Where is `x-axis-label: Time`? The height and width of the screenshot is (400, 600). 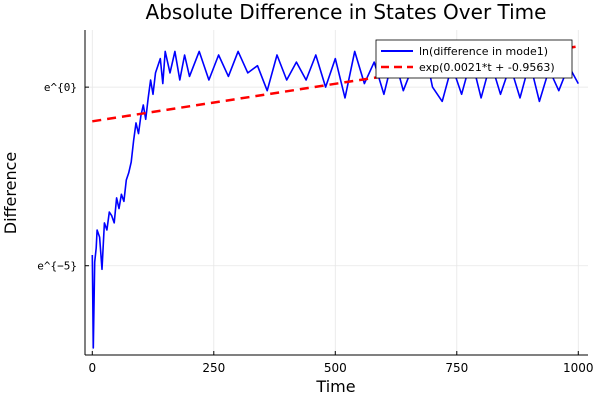 x-axis-label: Time is located at coordinates (335, 386).